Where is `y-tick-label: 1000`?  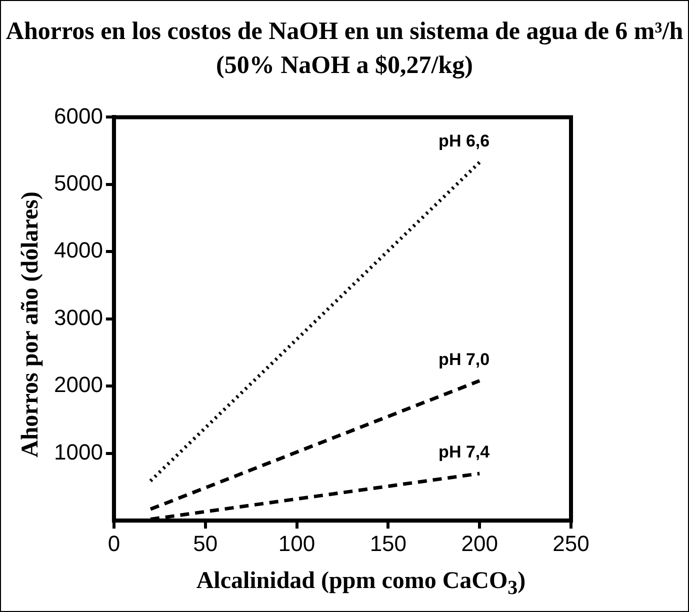 y-tick-label: 1000 is located at coordinates (78, 451).